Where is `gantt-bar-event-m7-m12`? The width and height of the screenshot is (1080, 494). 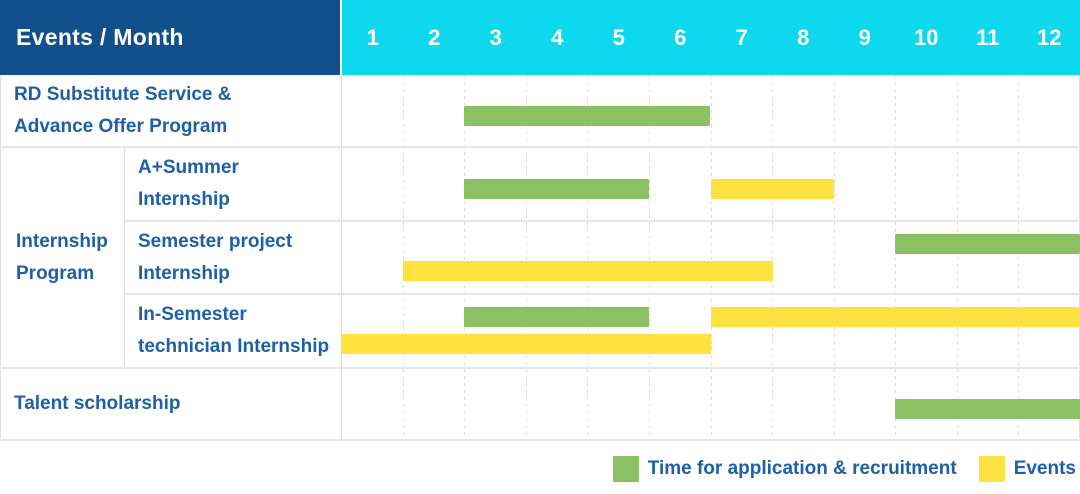
gantt-bar-event-m7-m12 is located at coordinates (895, 317).